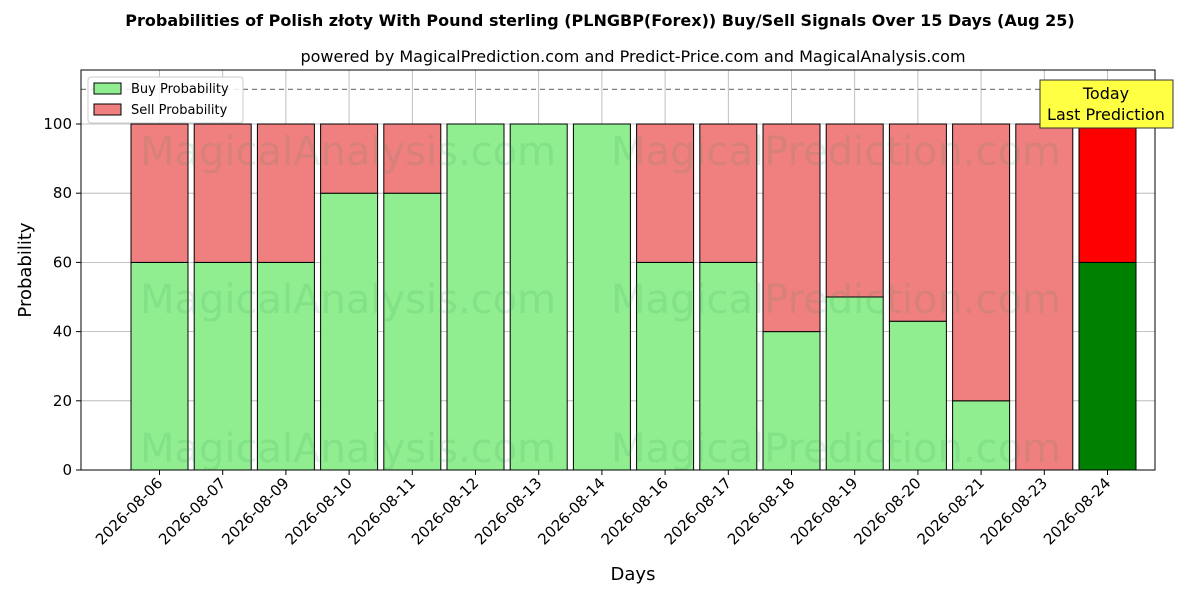 The width and height of the screenshot is (1200, 600). I want to click on legend: Buy Probability Sell Probability, so click(165, 100).